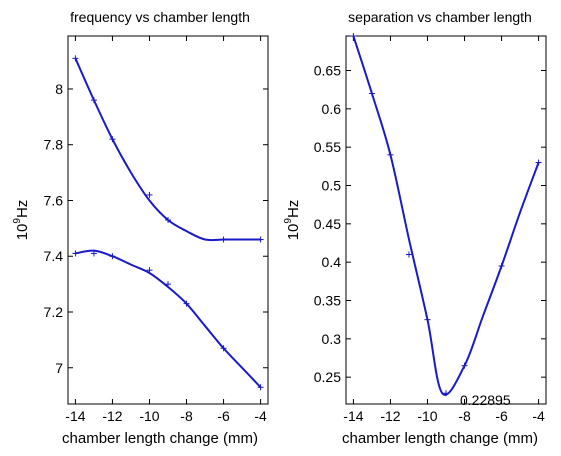 This screenshot has width=561, height=456. I want to click on y-tick-labels: 0.25 0.3 0.35 0.4 0.45 0.5 0.55 0.6 0.65, so click(327, 224).